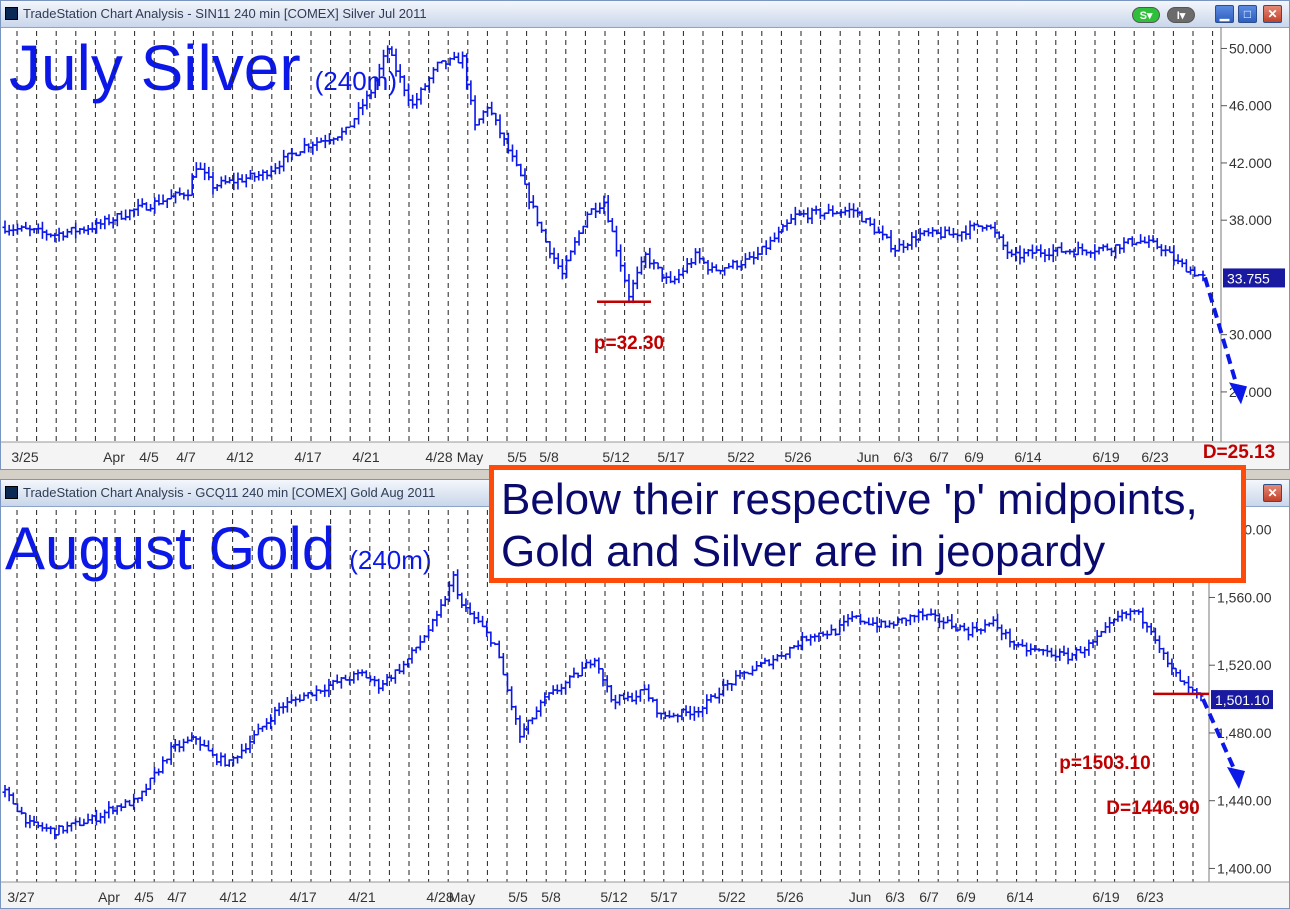  I want to click on maximize-button: □, so click(1247, 14).